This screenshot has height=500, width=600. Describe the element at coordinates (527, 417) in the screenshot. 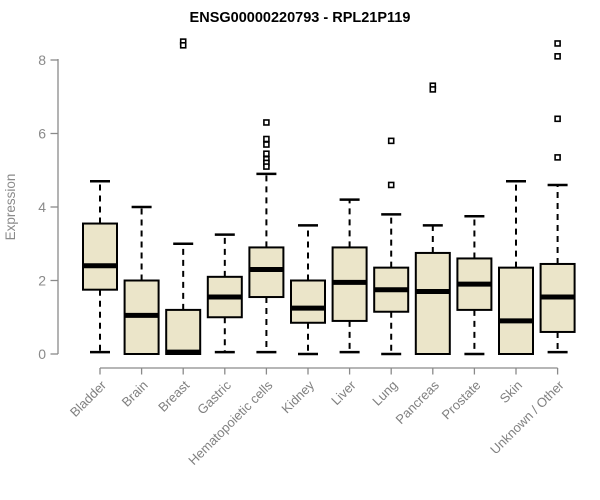

I see `category-label: Unknown / Other` at that location.